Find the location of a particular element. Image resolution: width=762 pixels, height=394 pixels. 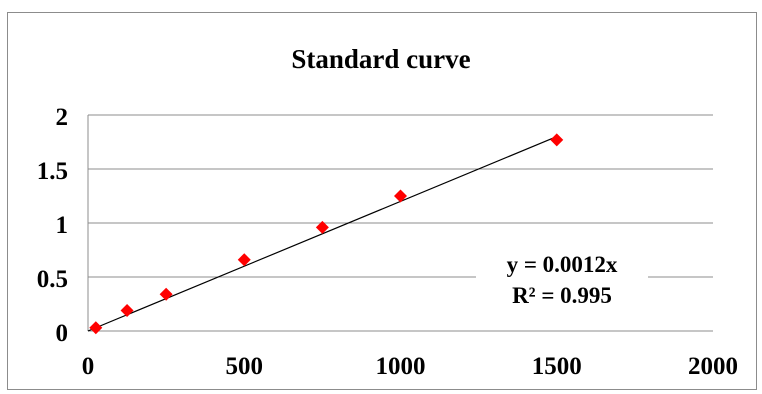

y-tick-label: 2 is located at coordinates (62, 117).